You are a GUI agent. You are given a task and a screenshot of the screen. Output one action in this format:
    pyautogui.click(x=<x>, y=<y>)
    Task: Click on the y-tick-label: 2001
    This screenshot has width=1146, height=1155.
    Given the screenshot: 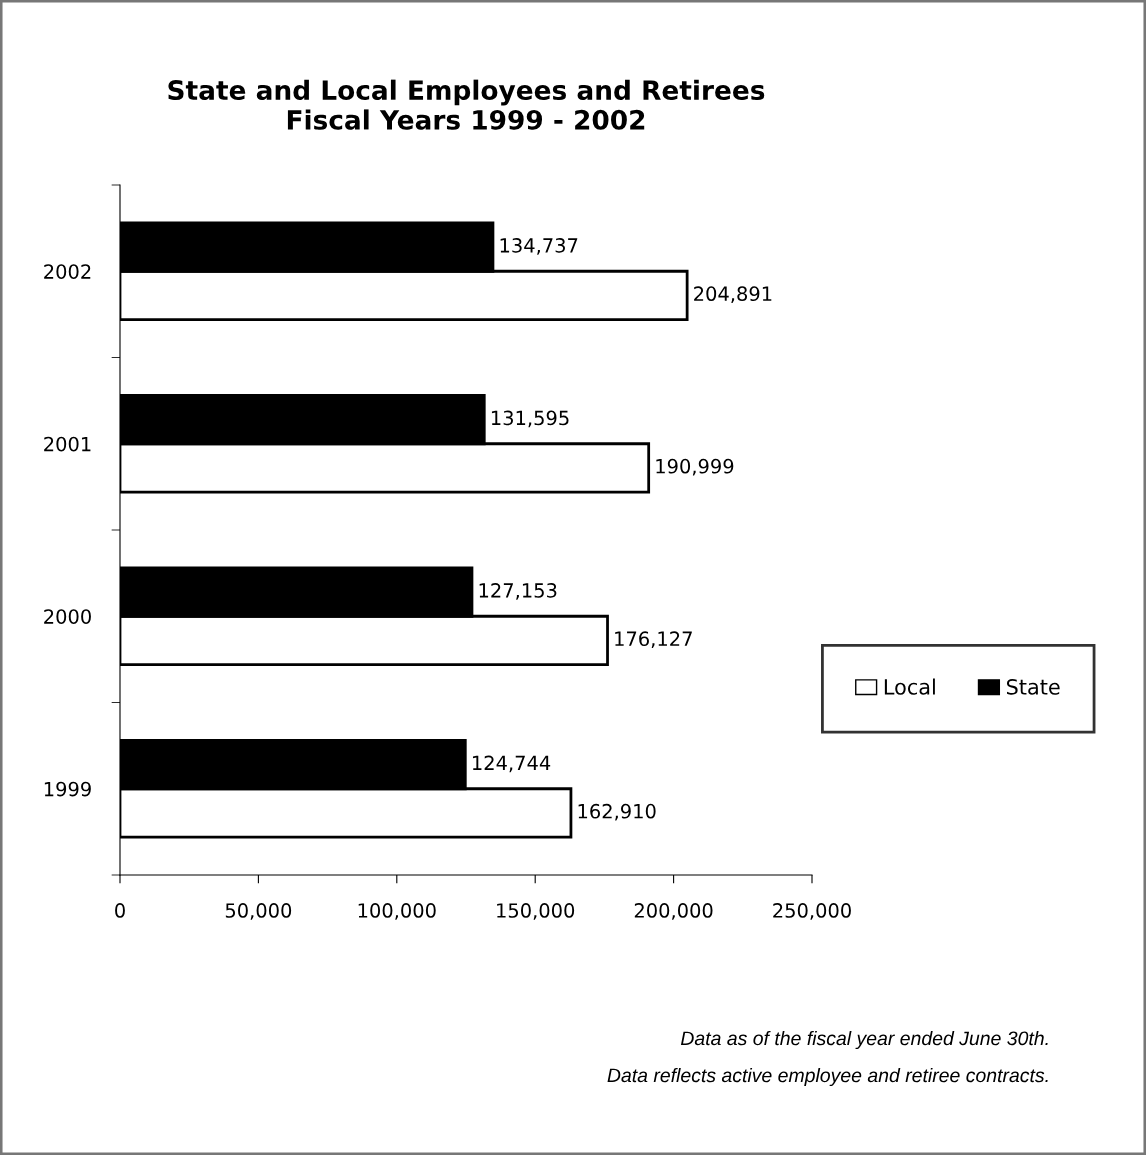 What is the action you would take?
    pyautogui.click(x=67, y=444)
    